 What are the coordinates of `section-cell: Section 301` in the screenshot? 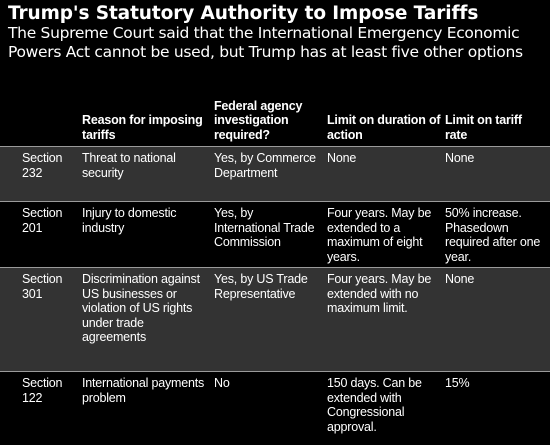 It's located at (42, 286).